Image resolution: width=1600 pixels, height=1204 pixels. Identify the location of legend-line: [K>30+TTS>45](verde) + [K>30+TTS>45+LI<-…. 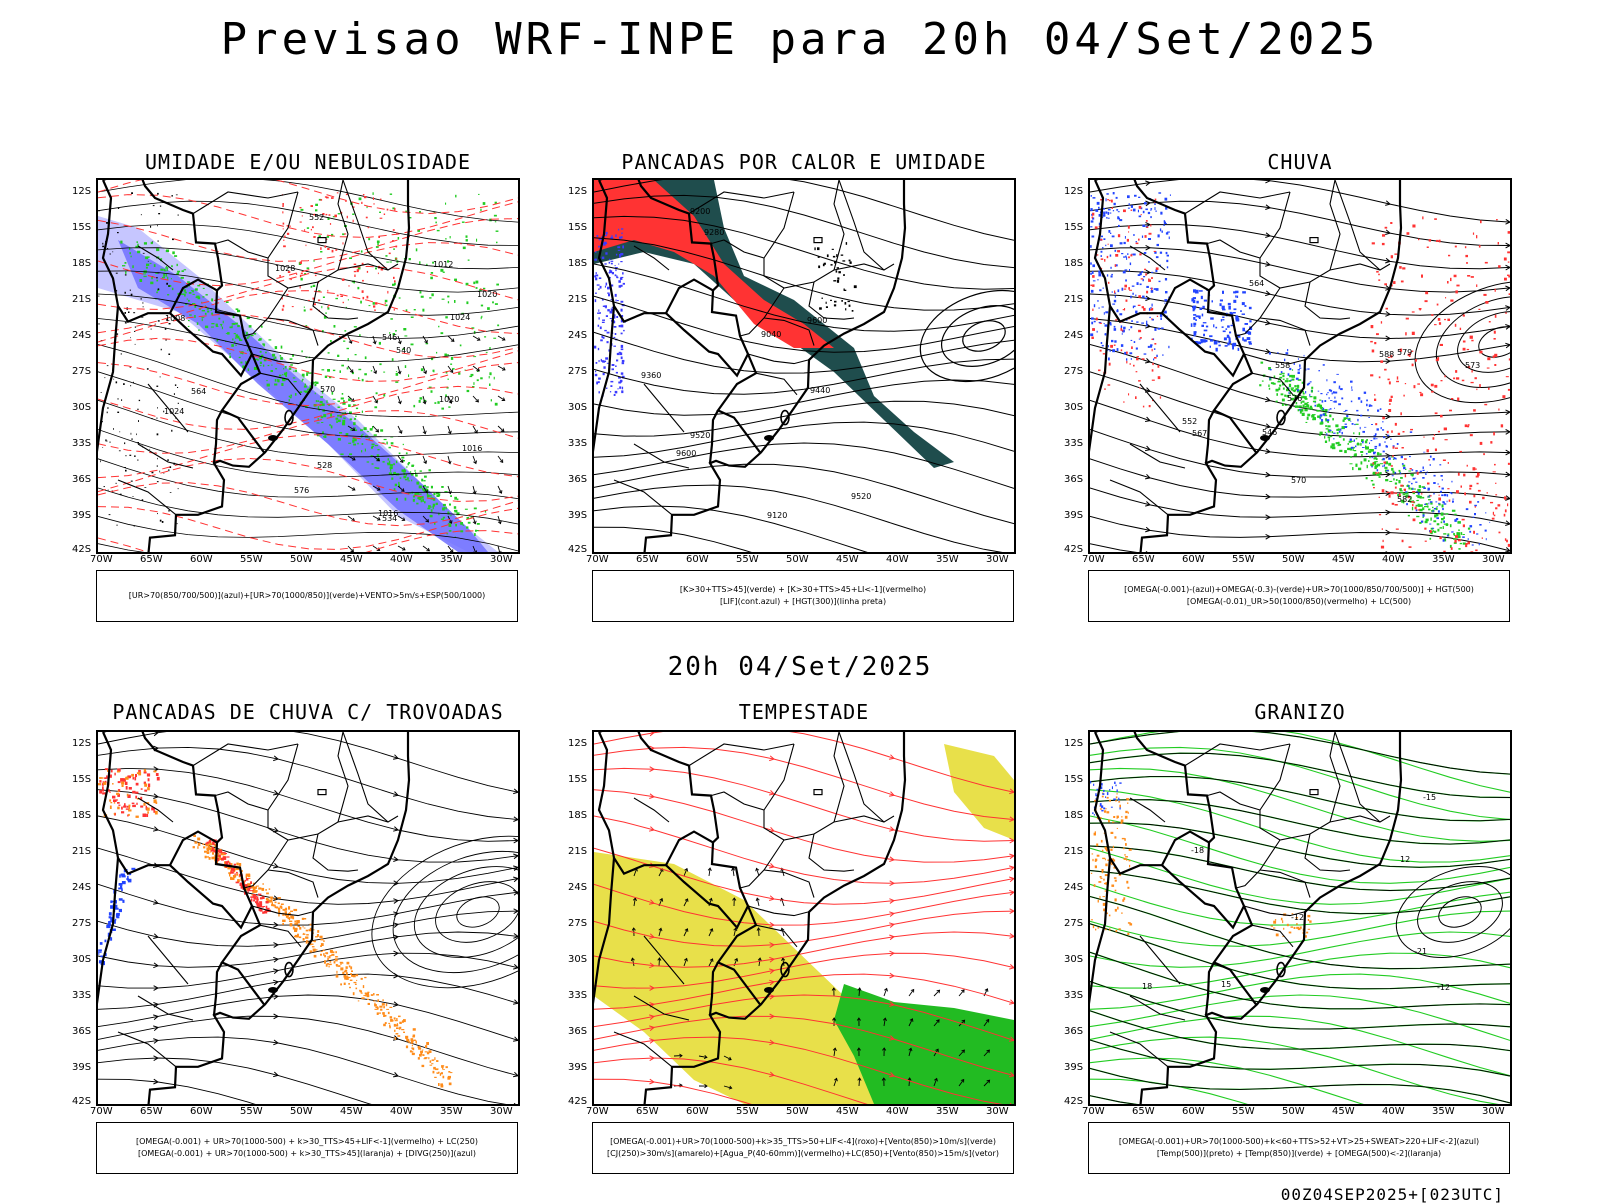
(803, 590).